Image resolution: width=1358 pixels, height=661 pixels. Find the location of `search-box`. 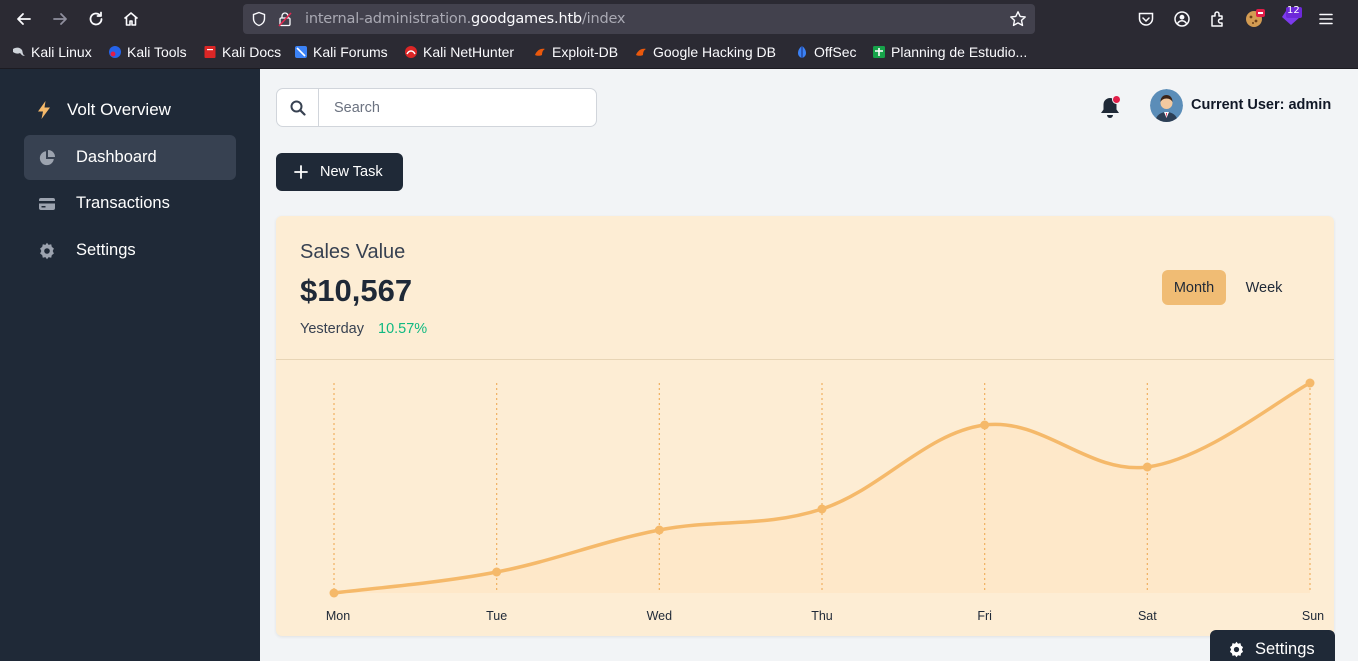

search-box is located at coordinates (436, 107).